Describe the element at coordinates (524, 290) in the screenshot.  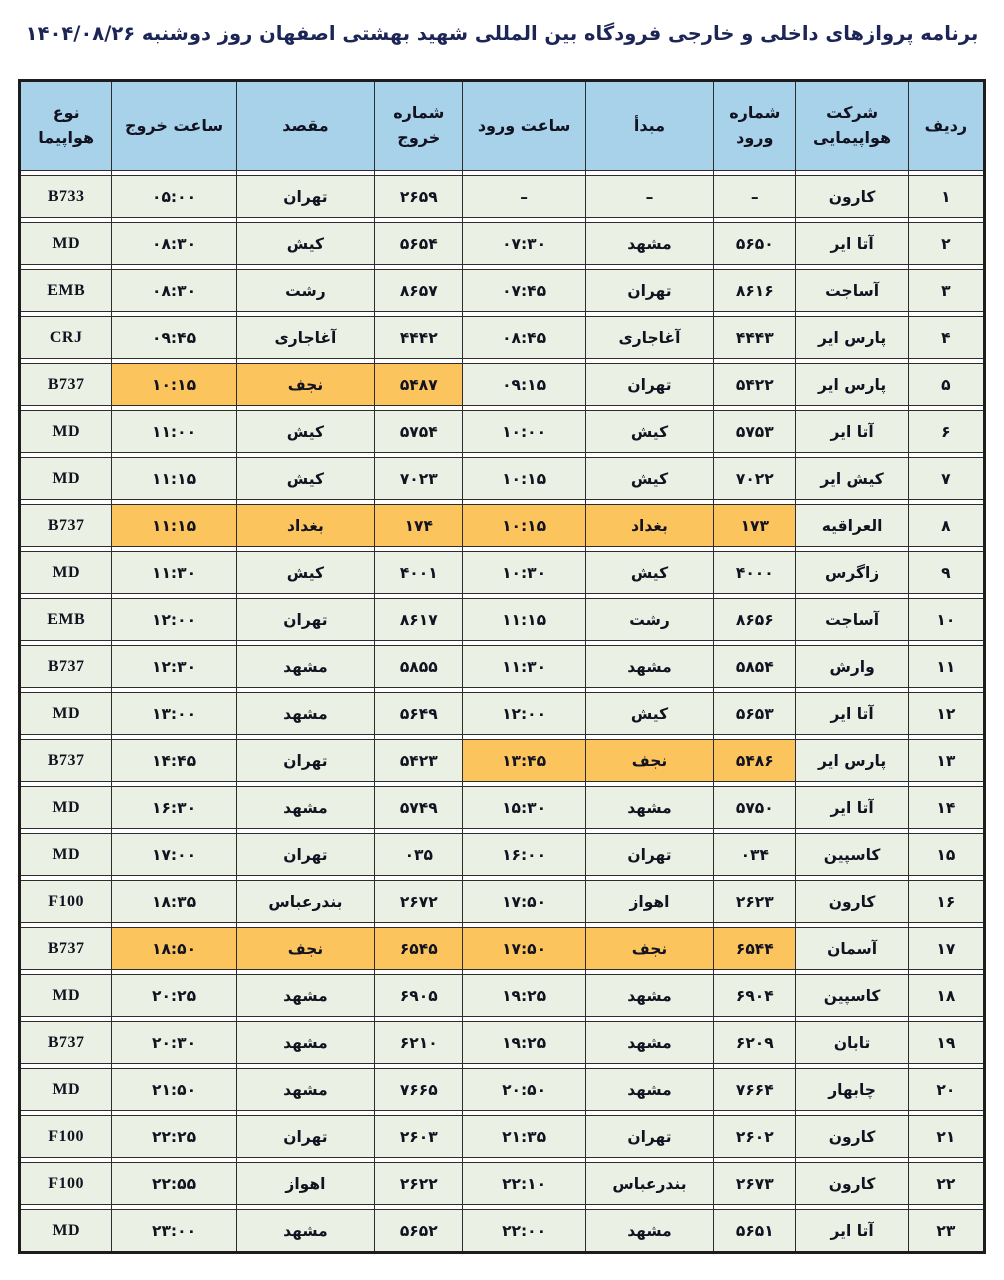
I see `cell-arr_time: ۰۷:۴۵` at that location.